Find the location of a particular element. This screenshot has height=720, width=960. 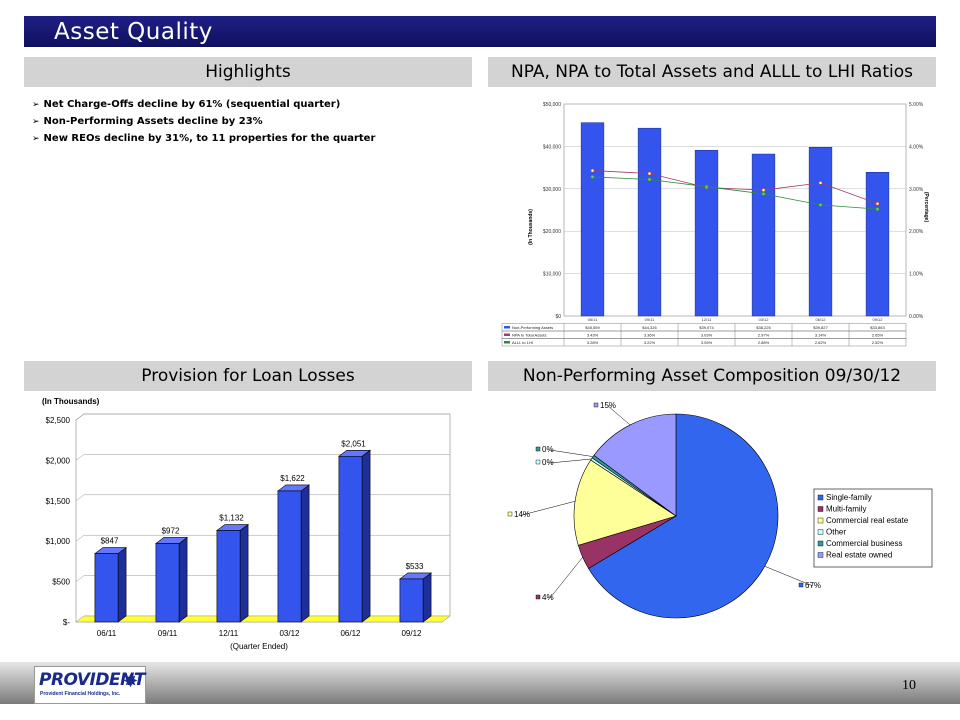

bar-value-label: $2,051 is located at coordinates (353, 443).